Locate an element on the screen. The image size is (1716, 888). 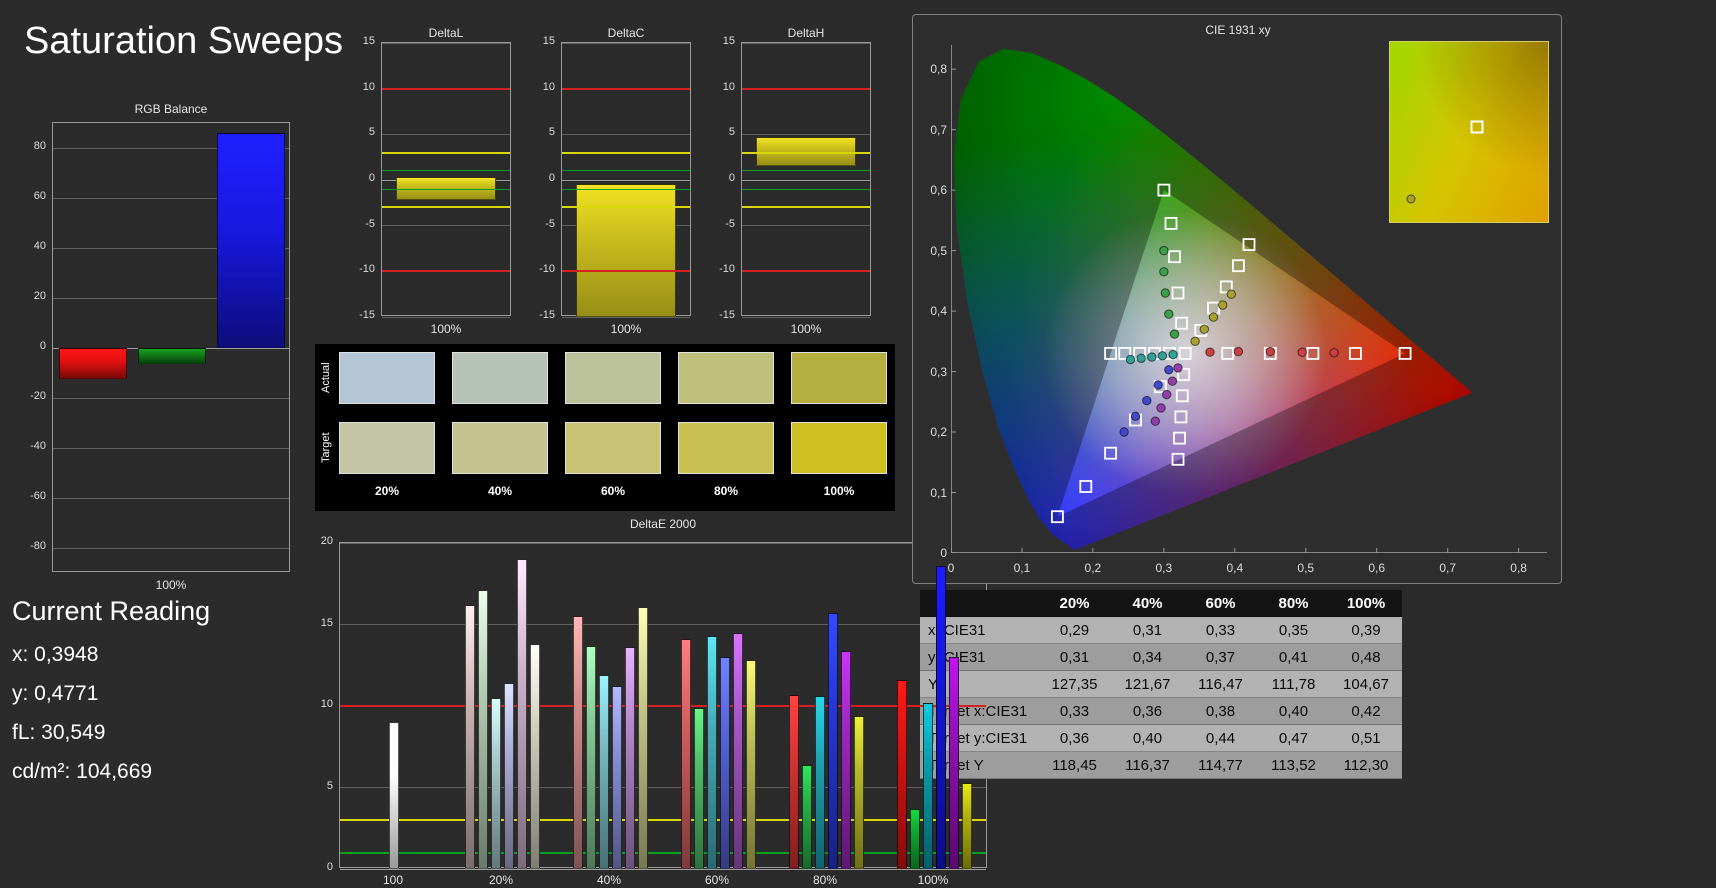
reading-cdm2: cd/m²: 104,669 is located at coordinates (82, 771).